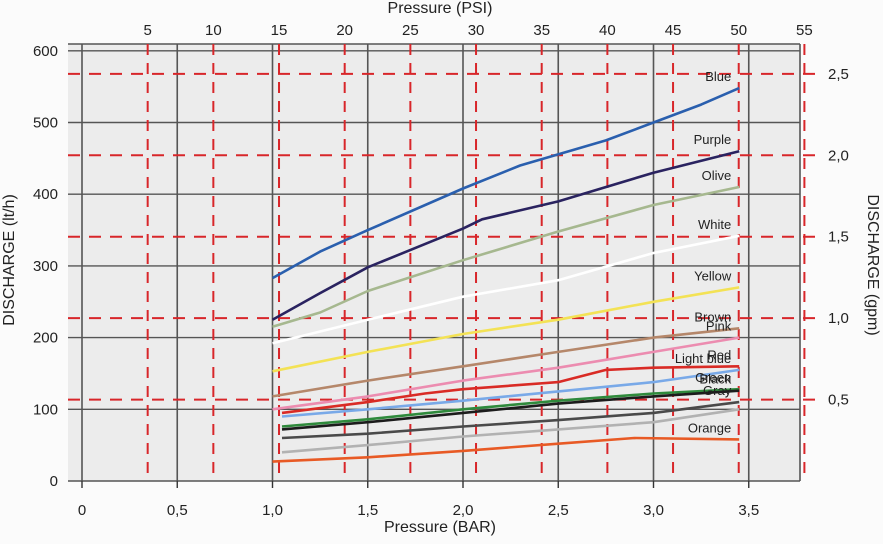  What do you see at coordinates (714, 224) in the screenshot?
I see `series-label-white: White` at bounding box center [714, 224].